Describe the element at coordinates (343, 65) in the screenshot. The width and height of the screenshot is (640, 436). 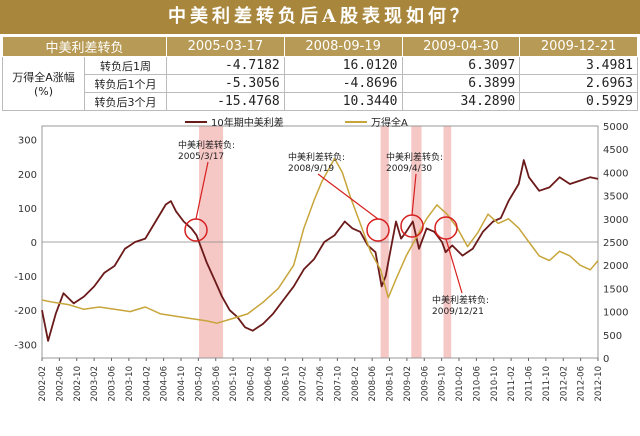
I see `table-cell: 16.0120` at that location.